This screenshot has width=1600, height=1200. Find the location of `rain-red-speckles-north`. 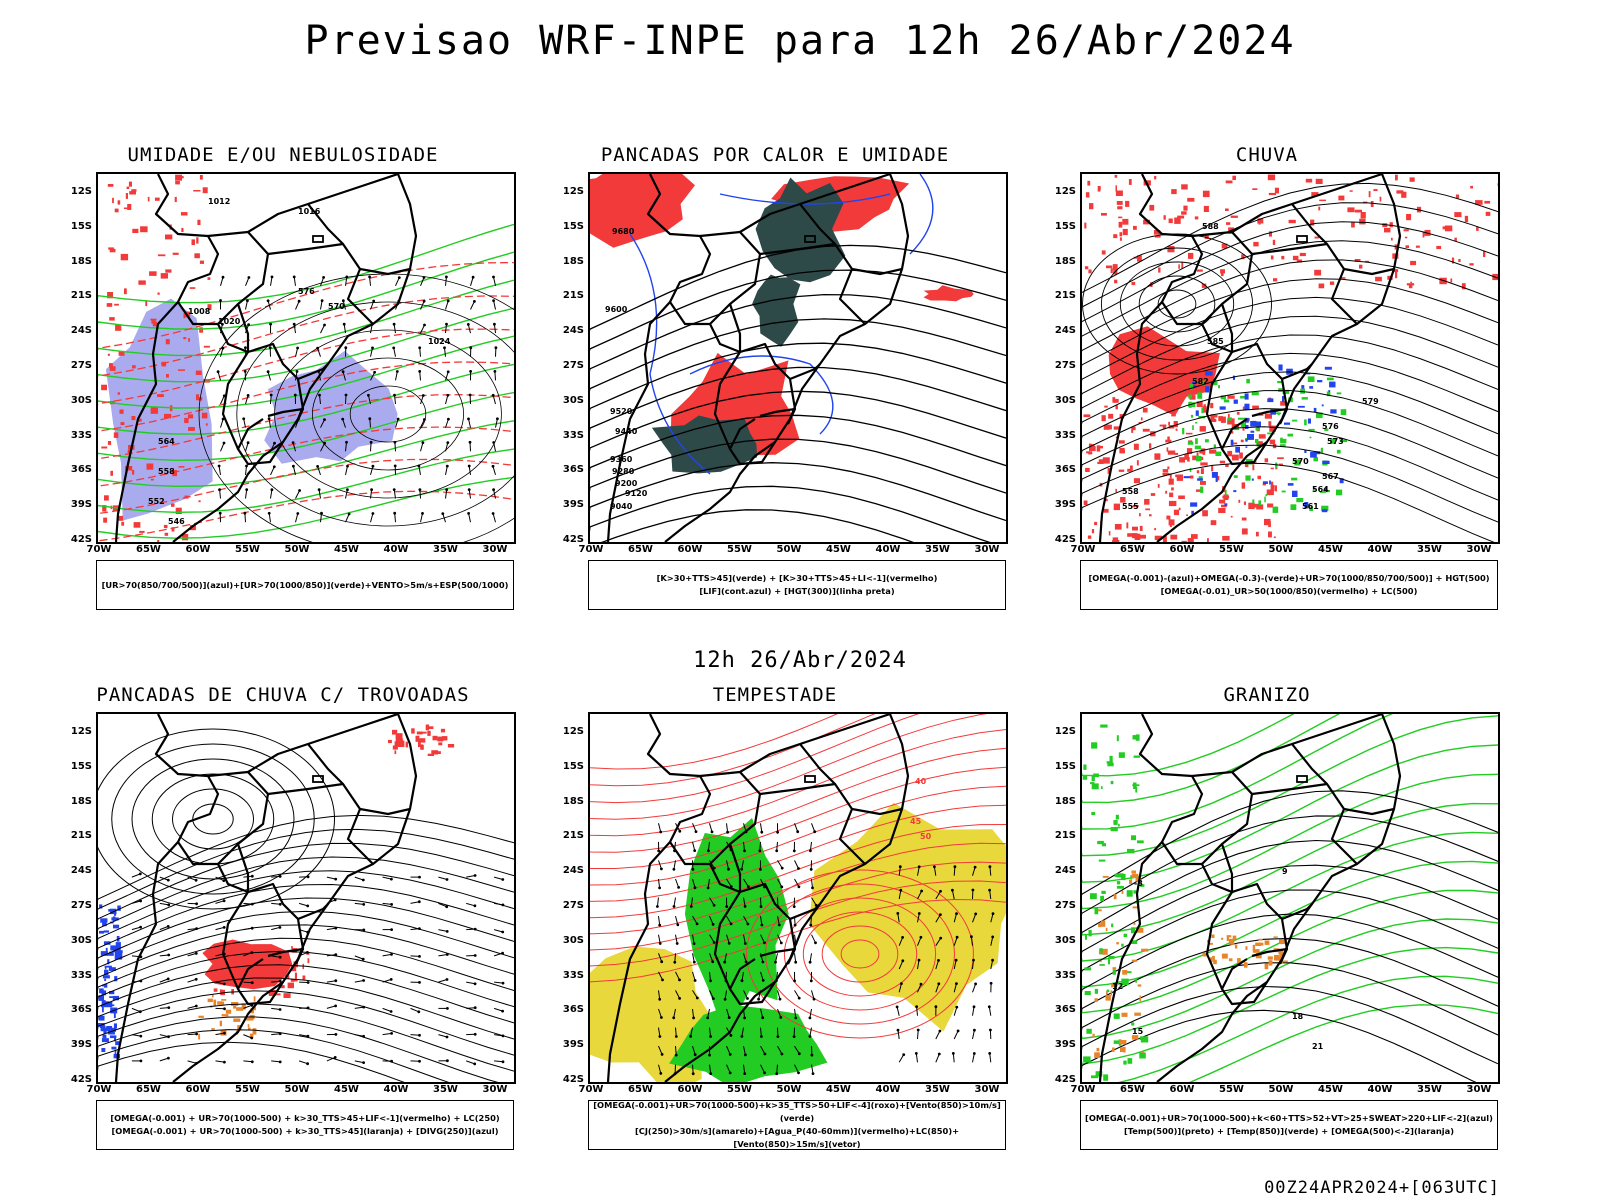

rain-red-speckles-north is located at coordinates (1291, 232).